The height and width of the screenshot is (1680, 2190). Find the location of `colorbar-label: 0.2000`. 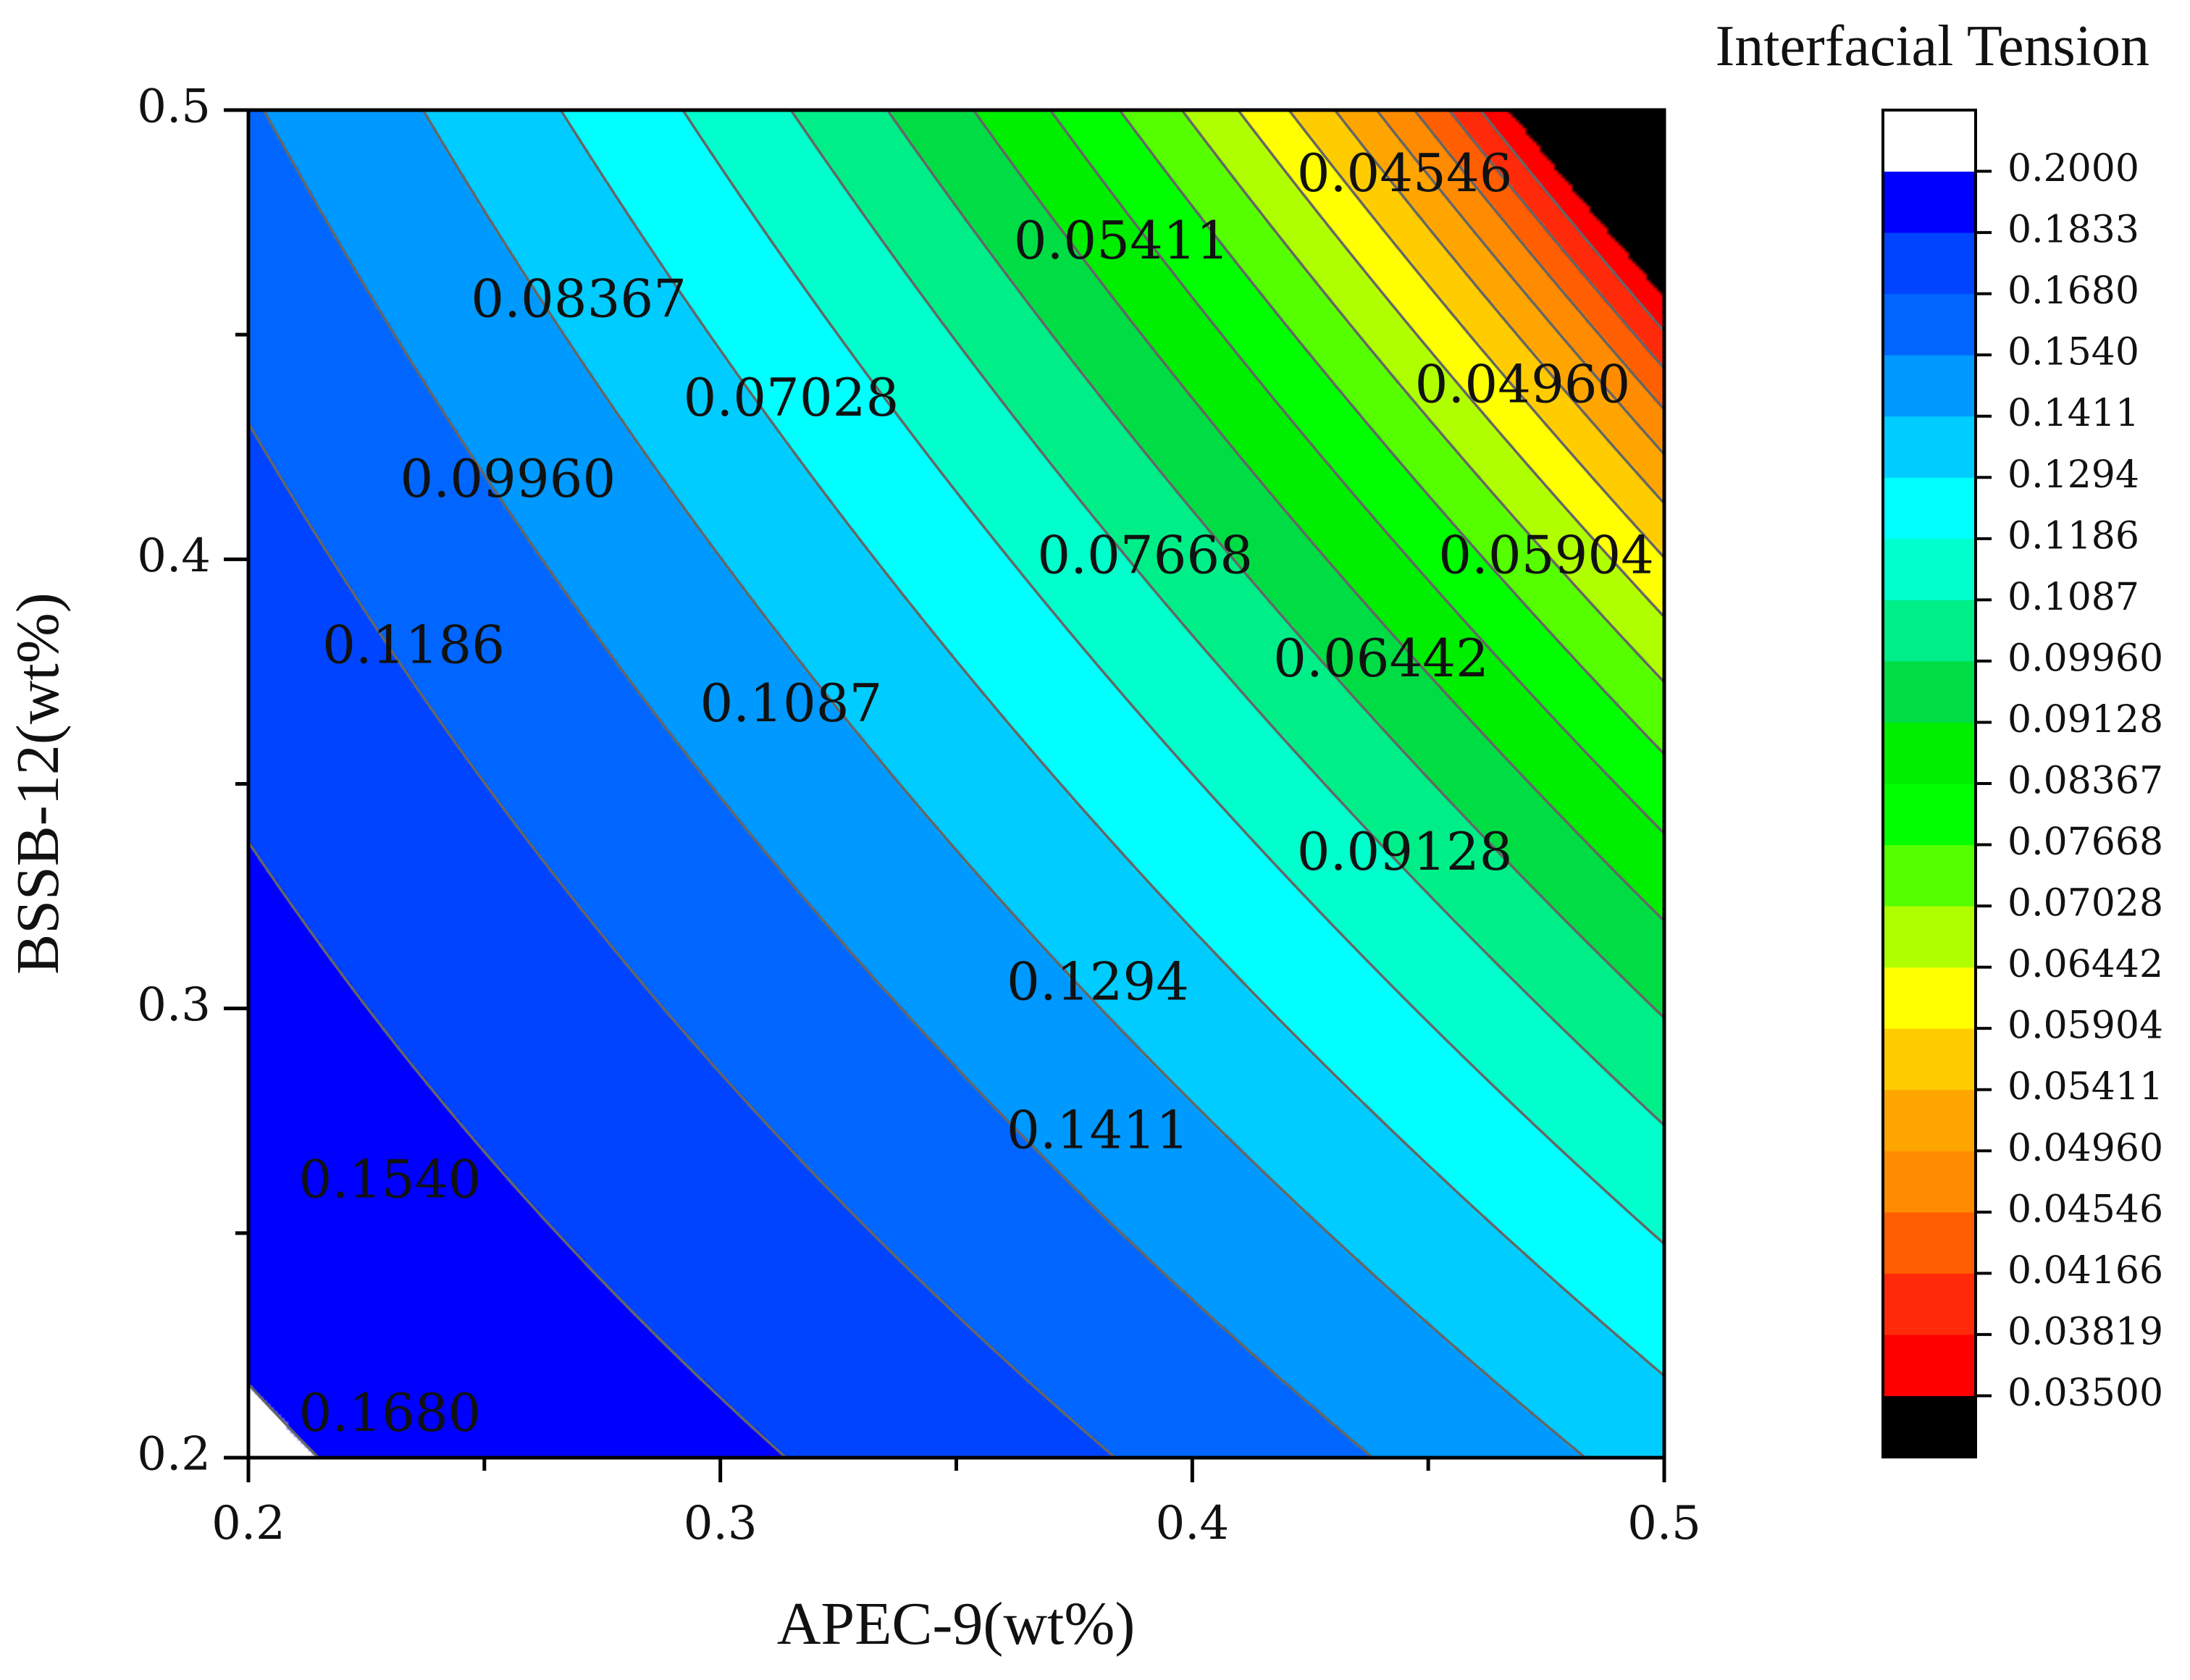

colorbar-label: 0.2000 is located at coordinates (2073, 168).